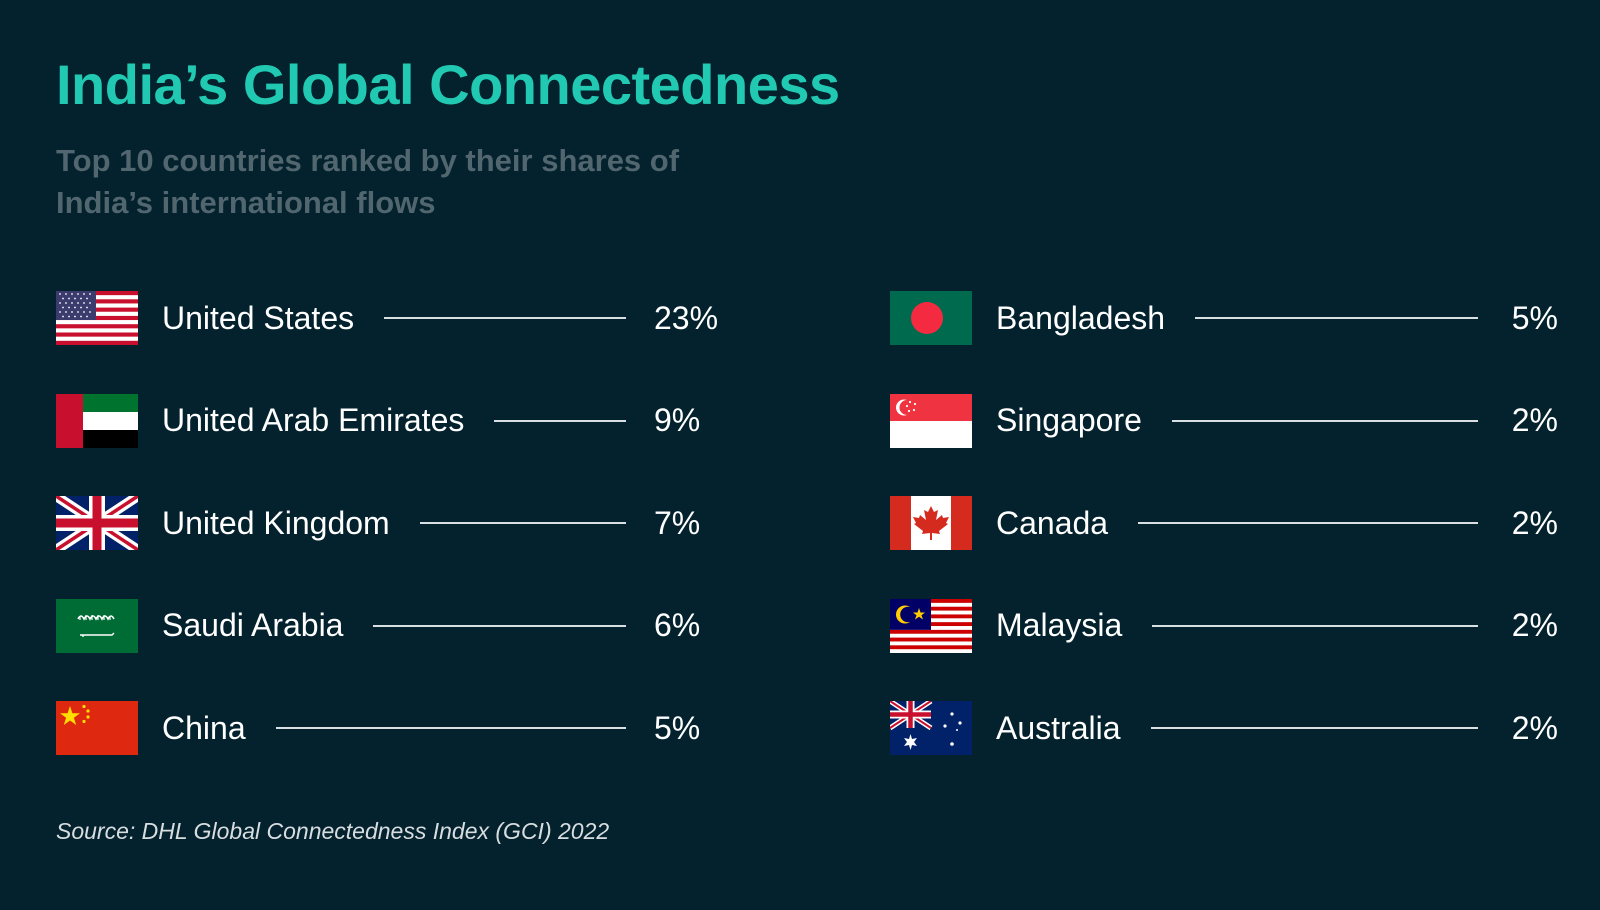 This screenshot has width=1600, height=910. I want to click on country-share: 23%, so click(686, 317).